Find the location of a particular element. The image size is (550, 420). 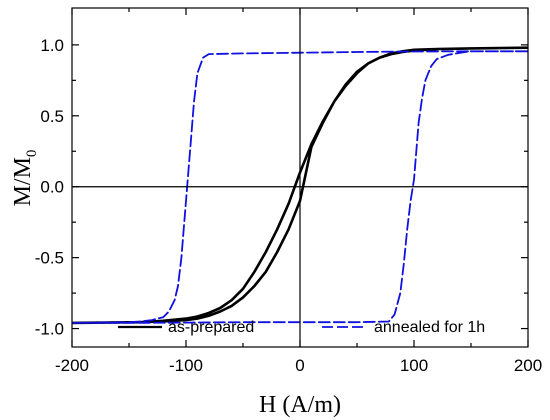

y-axis-title-sub: 0 is located at coordinates (32, 154).